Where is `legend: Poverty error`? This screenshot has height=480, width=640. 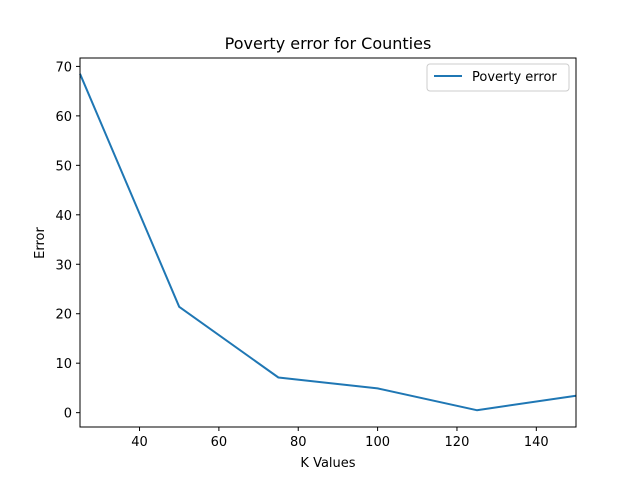 legend: Poverty error is located at coordinates (498, 77).